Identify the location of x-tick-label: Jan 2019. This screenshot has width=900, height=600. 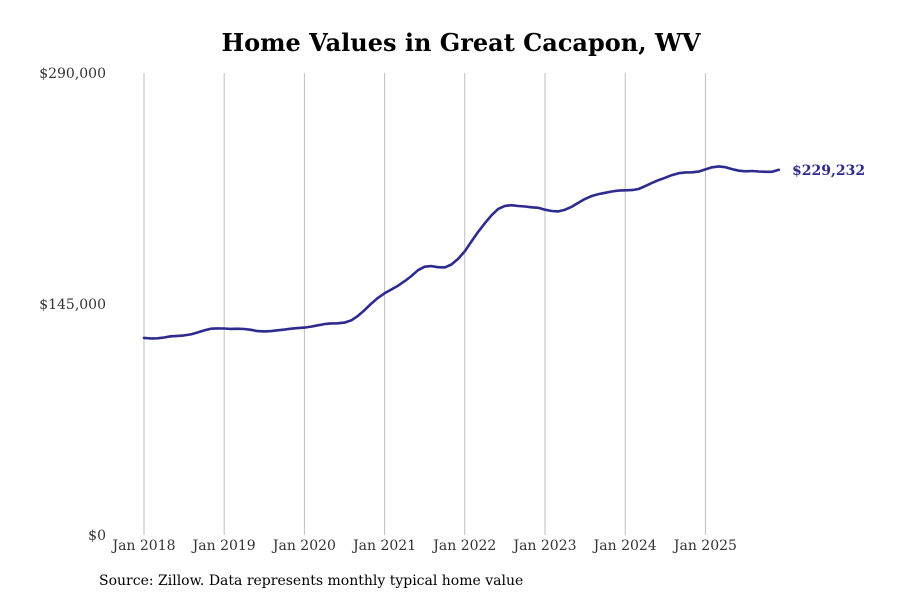
(223, 546).